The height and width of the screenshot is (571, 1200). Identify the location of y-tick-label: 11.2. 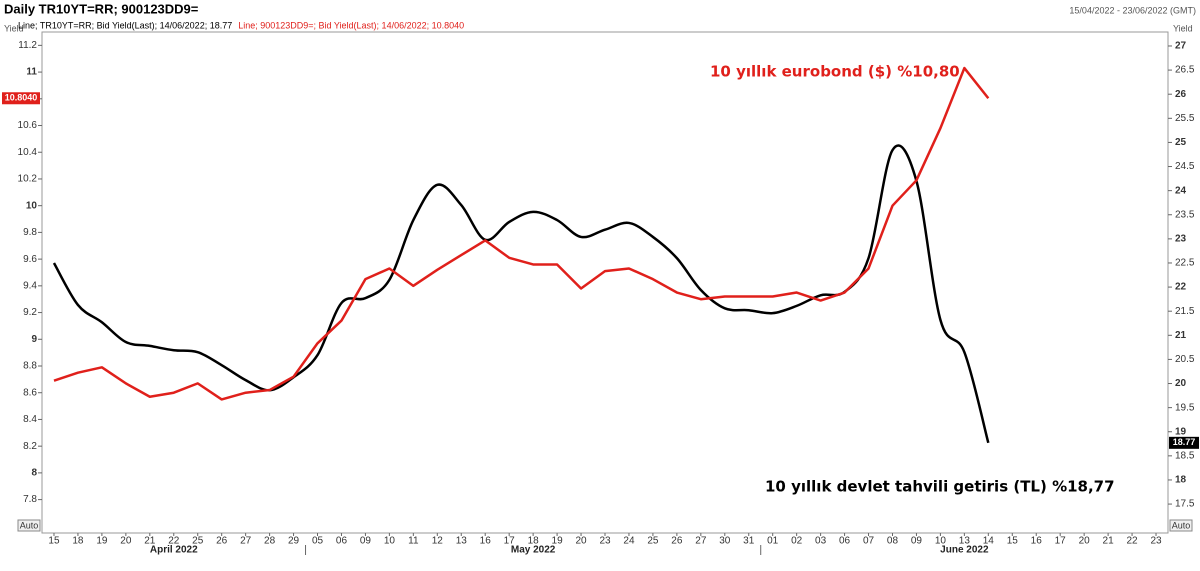
(27, 45).